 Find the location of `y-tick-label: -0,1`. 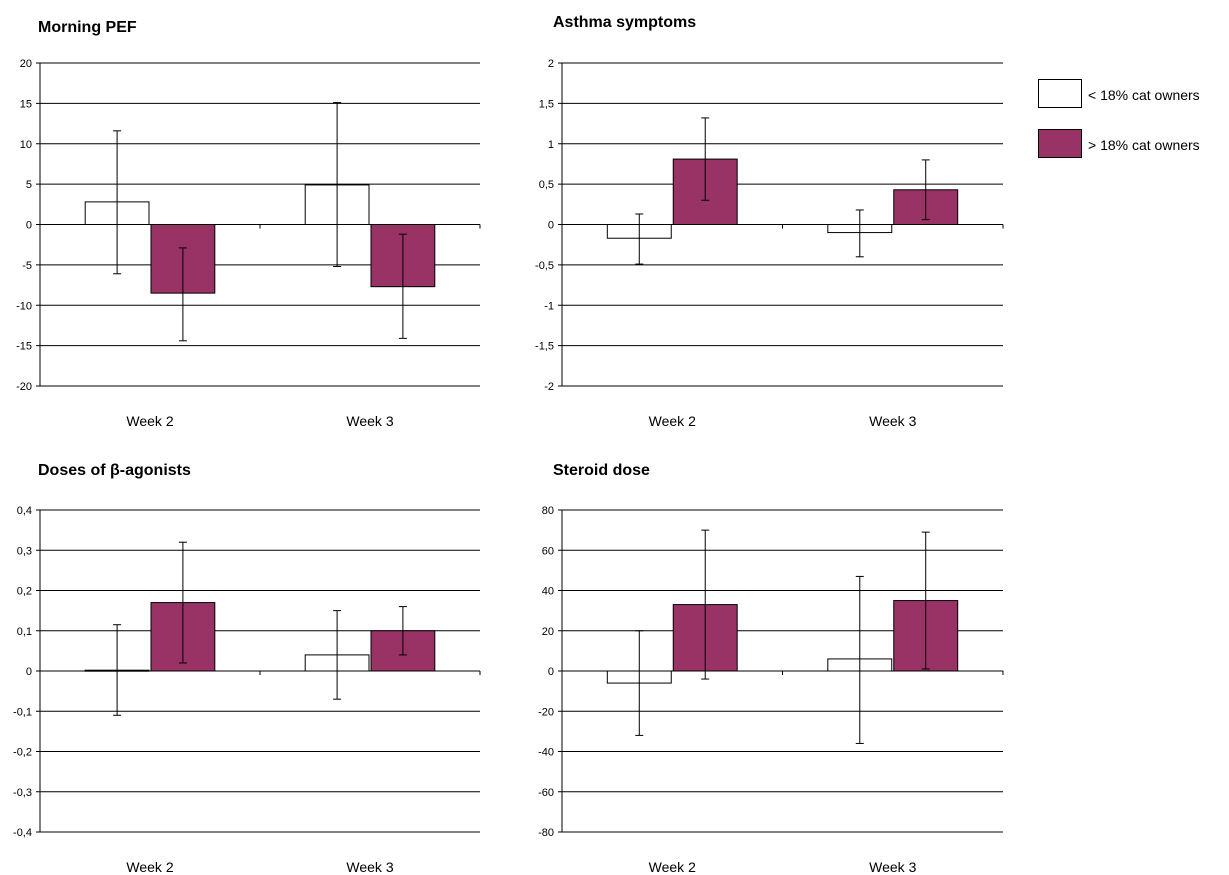

y-tick-label: -0,1 is located at coordinates (22, 712).